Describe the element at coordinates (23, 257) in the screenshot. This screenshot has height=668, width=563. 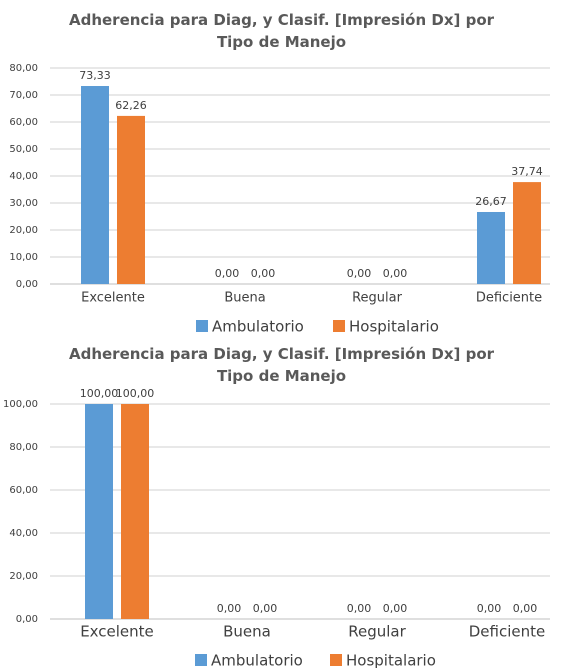
I see `y-tick-label: 10,00` at that location.